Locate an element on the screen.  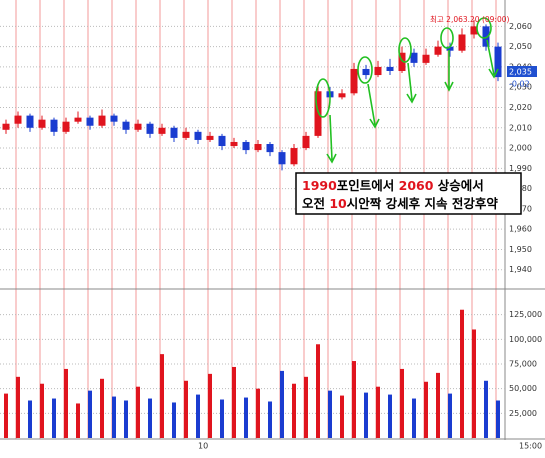
y-tick-label: 1,950 is located at coordinates (520, 249).